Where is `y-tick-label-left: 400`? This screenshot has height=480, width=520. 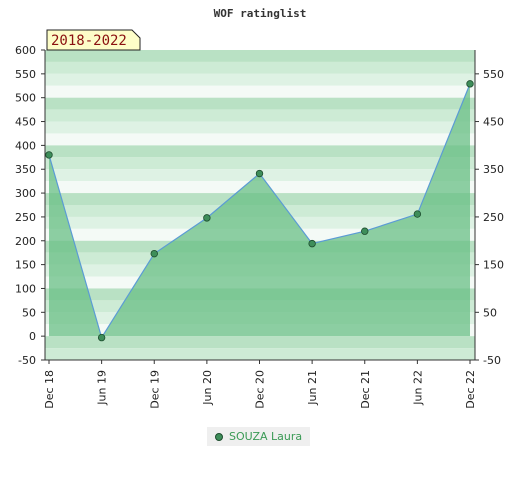
y-tick-label-left: 400 is located at coordinates (25, 145).